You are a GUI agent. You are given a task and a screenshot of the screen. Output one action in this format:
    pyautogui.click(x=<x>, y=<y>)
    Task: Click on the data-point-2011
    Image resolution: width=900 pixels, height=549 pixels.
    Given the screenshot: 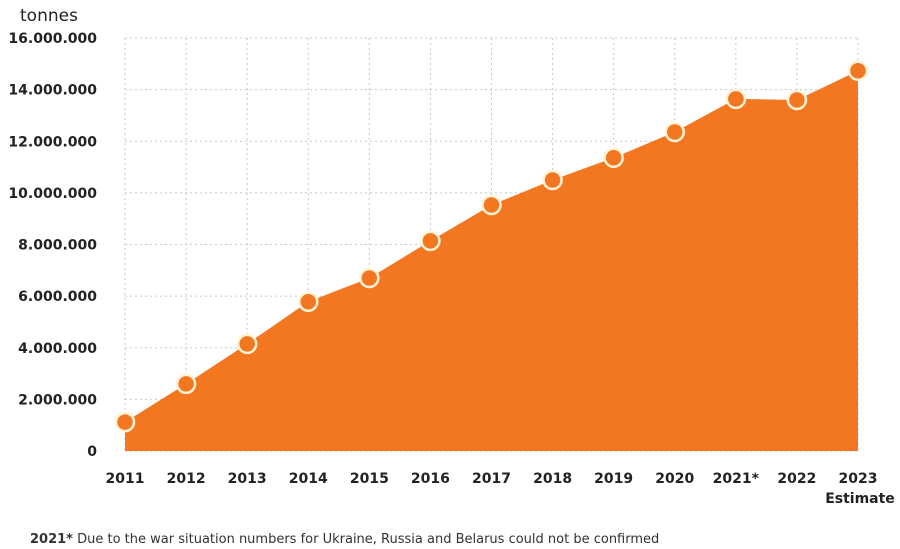 What is the action you would take?
    pyautogui.click(x=125, y=422)
    